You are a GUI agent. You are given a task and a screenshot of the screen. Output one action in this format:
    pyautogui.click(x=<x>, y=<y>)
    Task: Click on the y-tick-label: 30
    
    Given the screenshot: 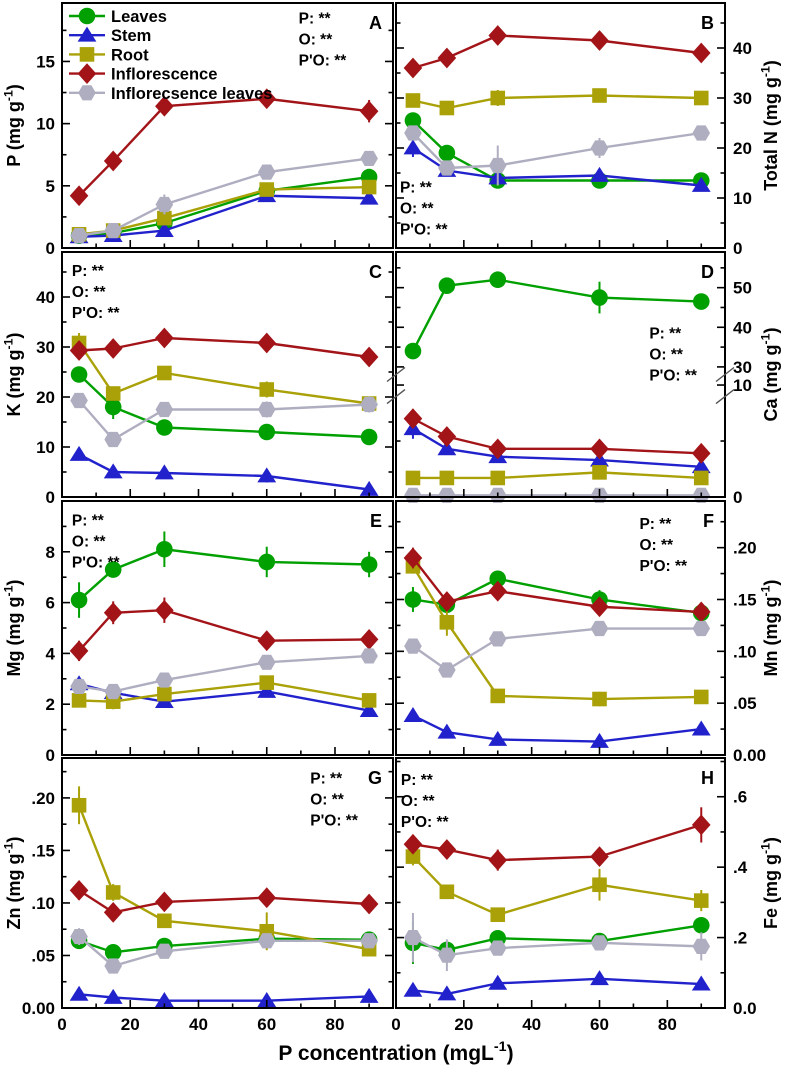 What is the action you would take?
    pyautogui.click(x=742, y=98)
    